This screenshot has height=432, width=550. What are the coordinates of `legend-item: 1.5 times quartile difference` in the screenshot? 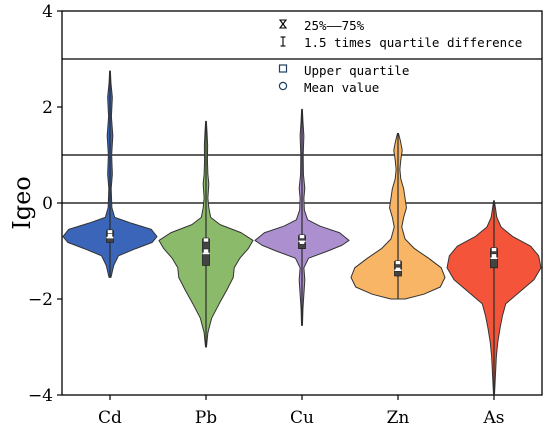 It's located at (401, 42).